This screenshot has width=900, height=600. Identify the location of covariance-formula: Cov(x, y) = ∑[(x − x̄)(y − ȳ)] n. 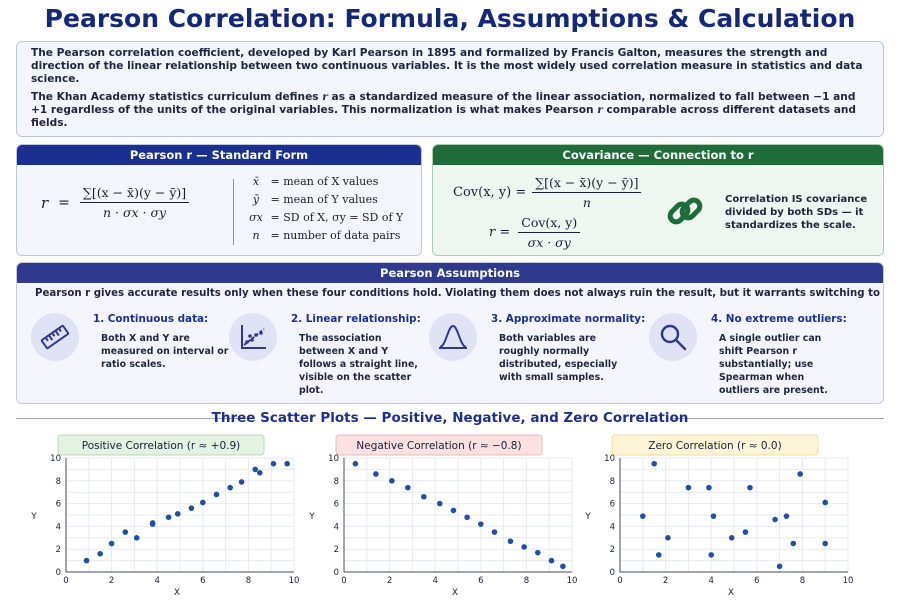
(547, 192).